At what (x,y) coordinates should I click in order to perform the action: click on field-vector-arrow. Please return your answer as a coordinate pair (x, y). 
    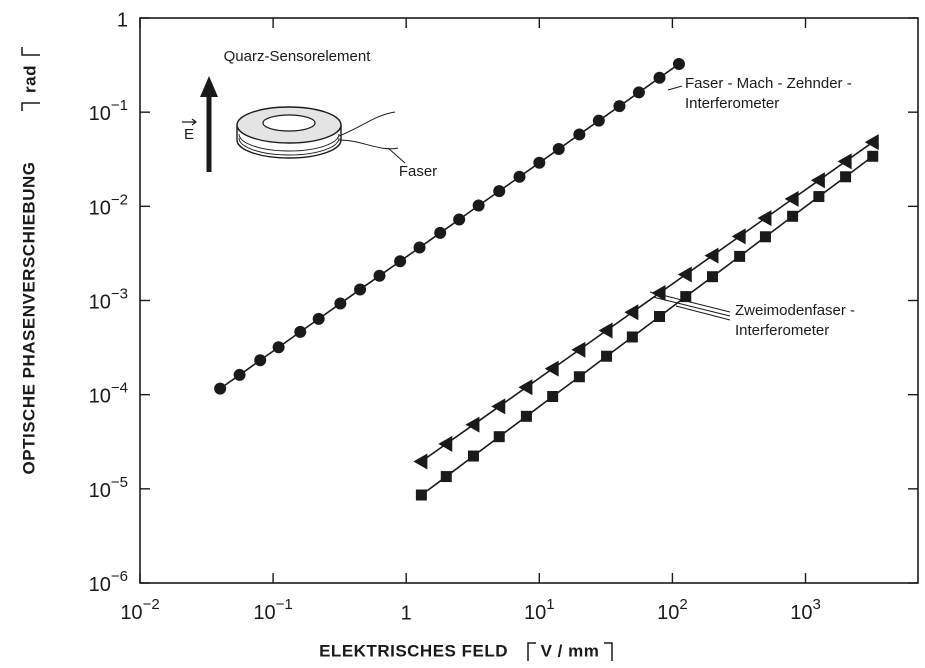
    Looking at the image, I should click on (189, 122).